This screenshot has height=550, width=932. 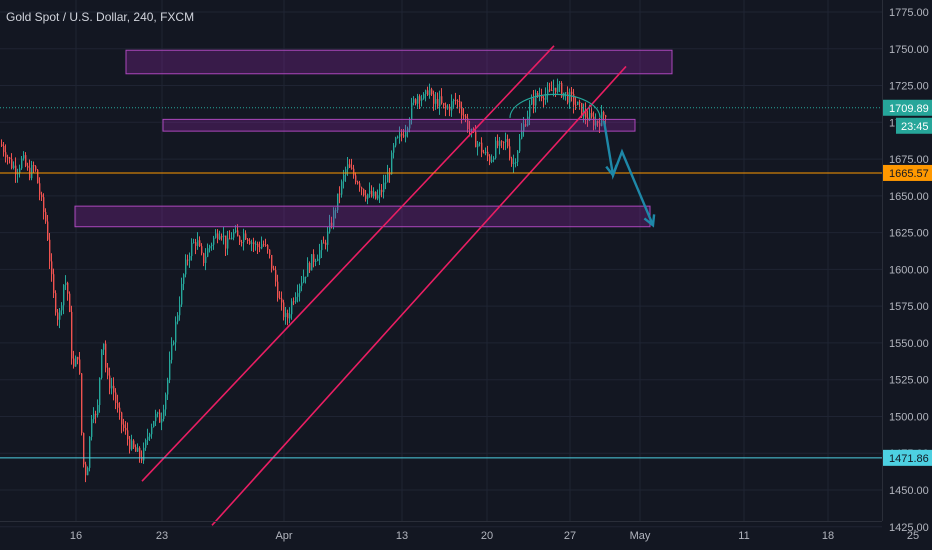 I want to click on x-tick-label: Apr, so click(x=283, y=536).